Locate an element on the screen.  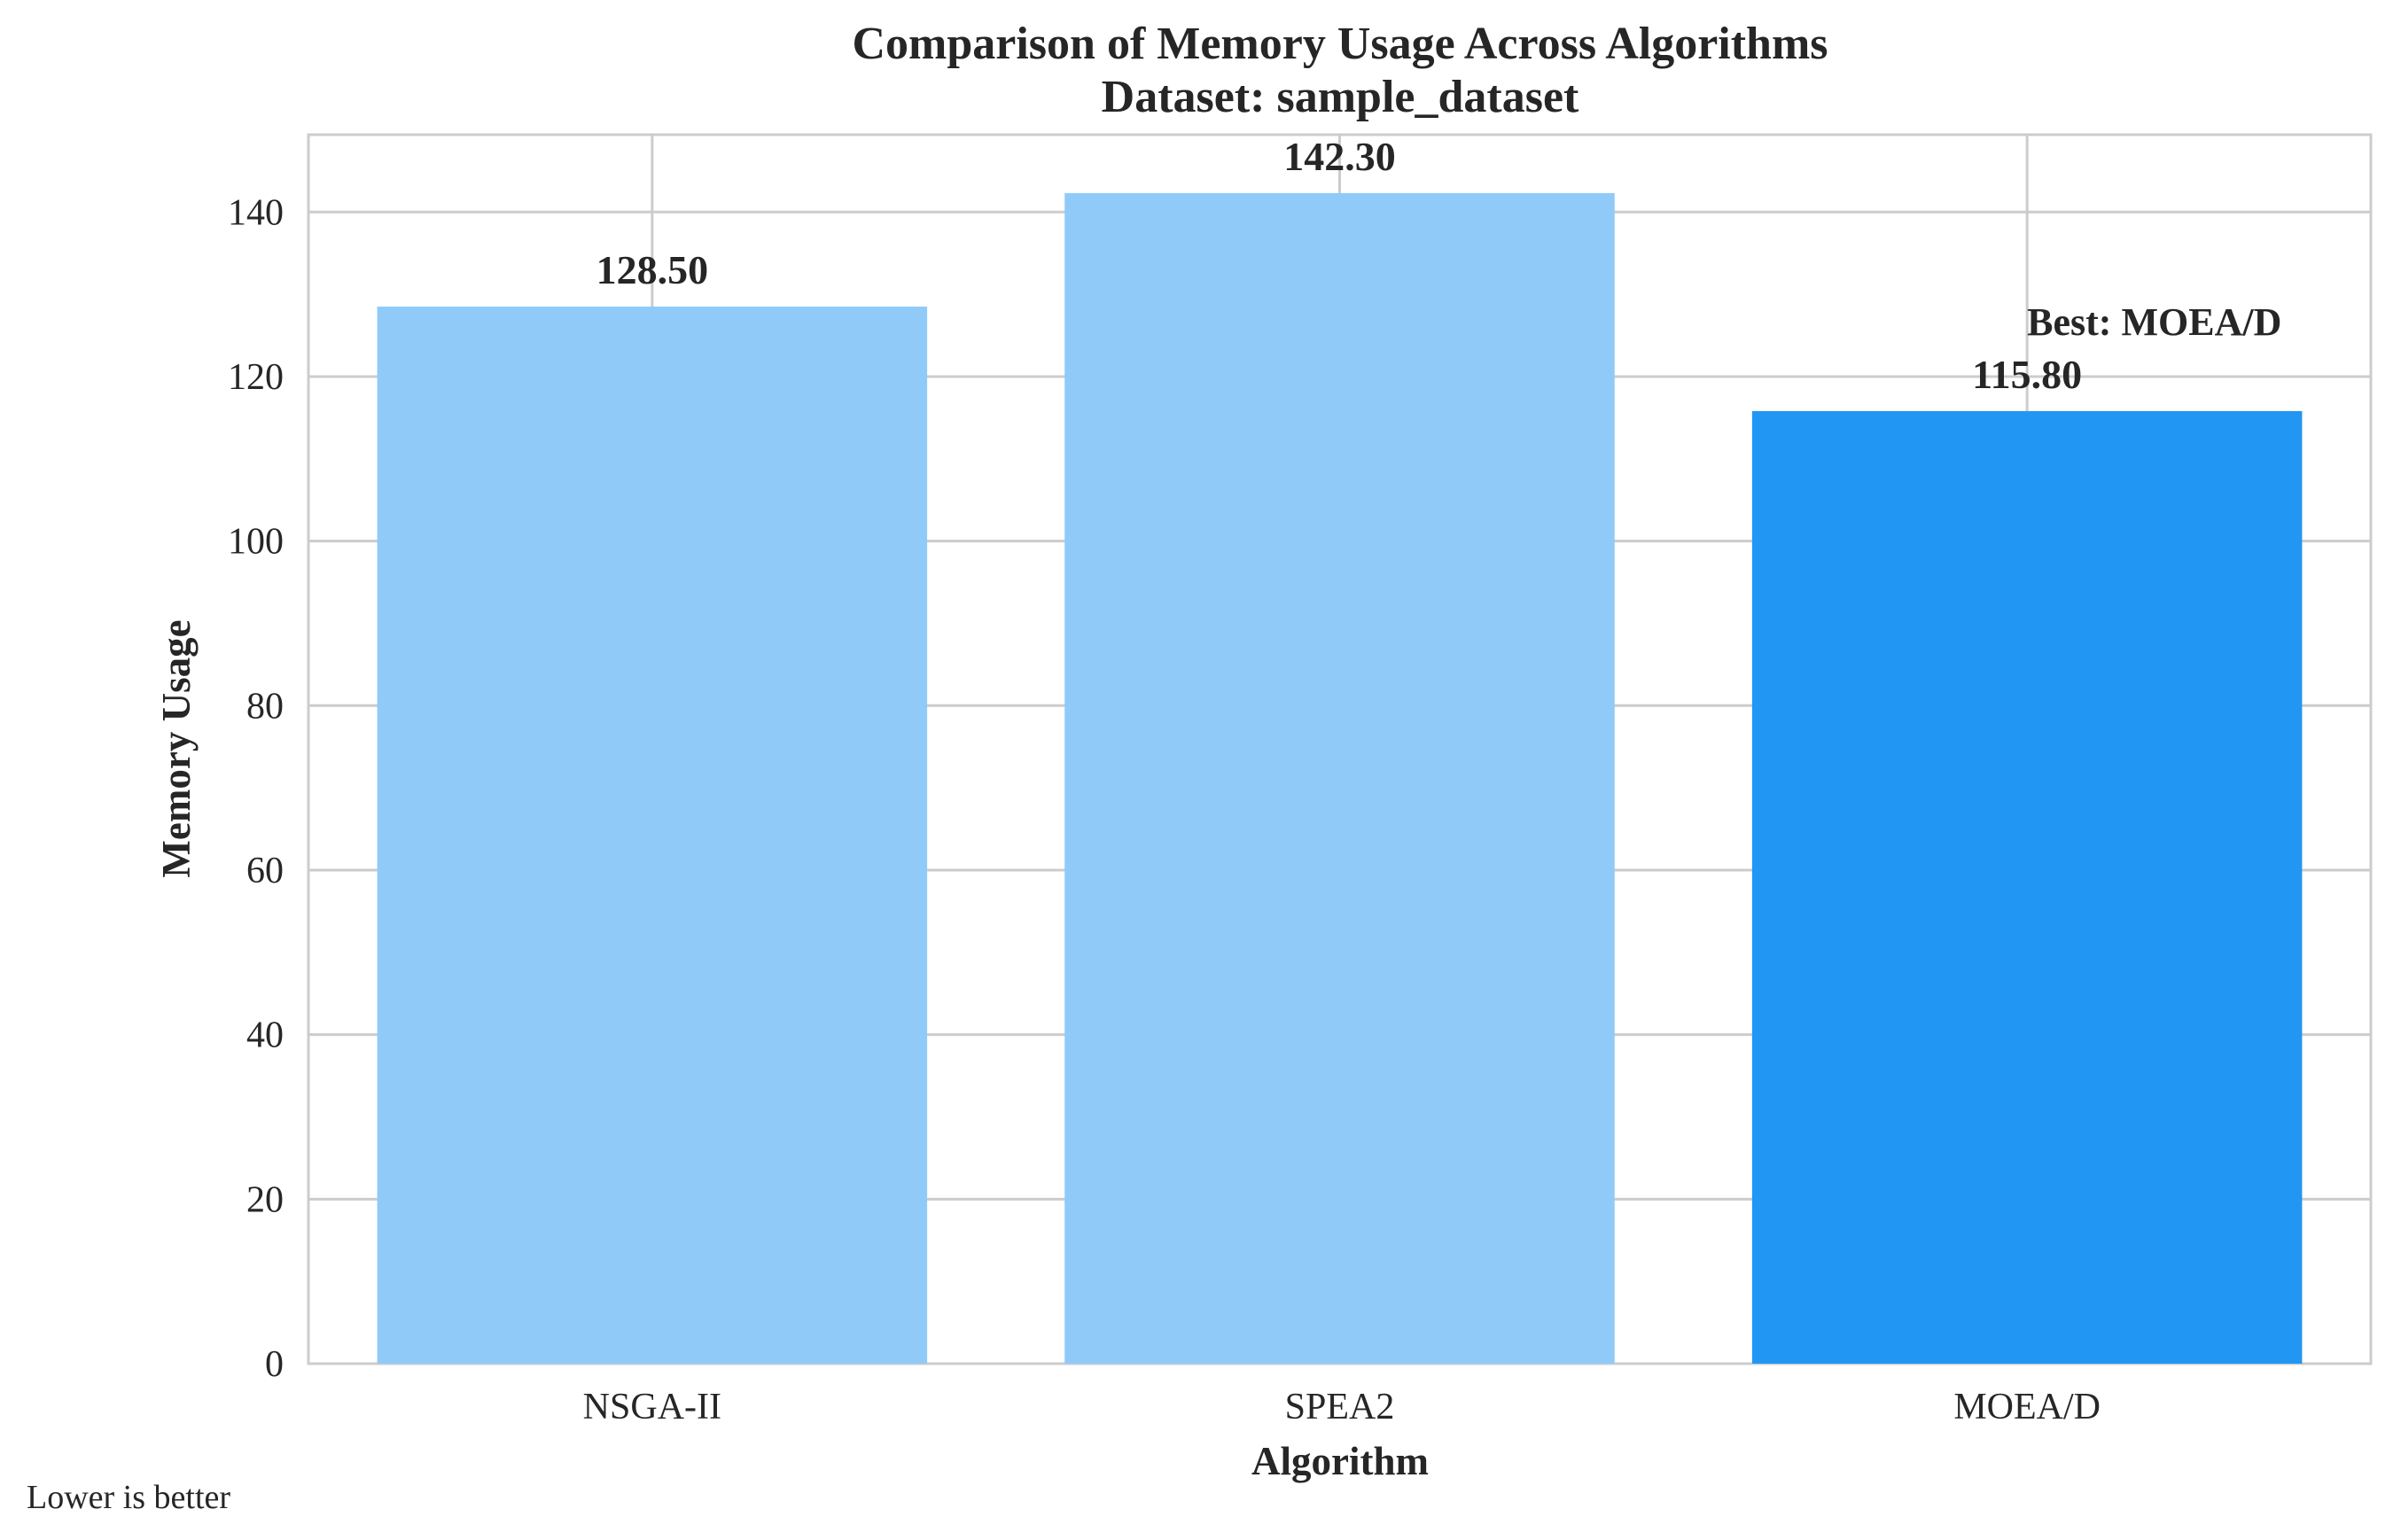
footnote: Lower is better is located at coordinates (128, 1497).